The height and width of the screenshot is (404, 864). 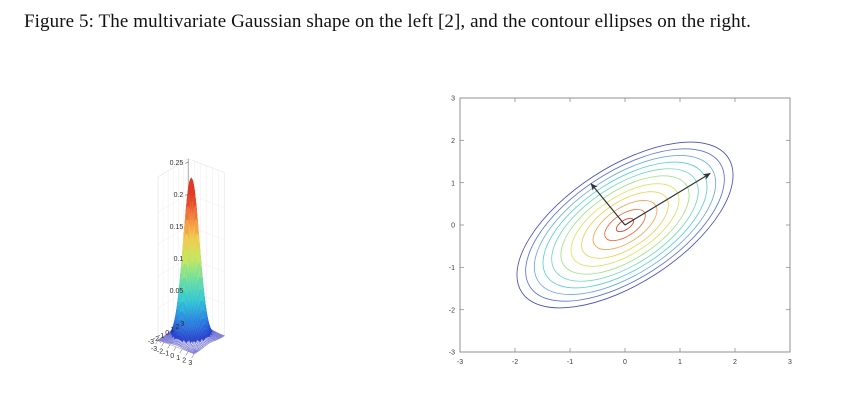 What do you see at coordinates (179, 195) in the screenshot?
I see `z-tick-label: 0.2` at bounding box center [179, 195].